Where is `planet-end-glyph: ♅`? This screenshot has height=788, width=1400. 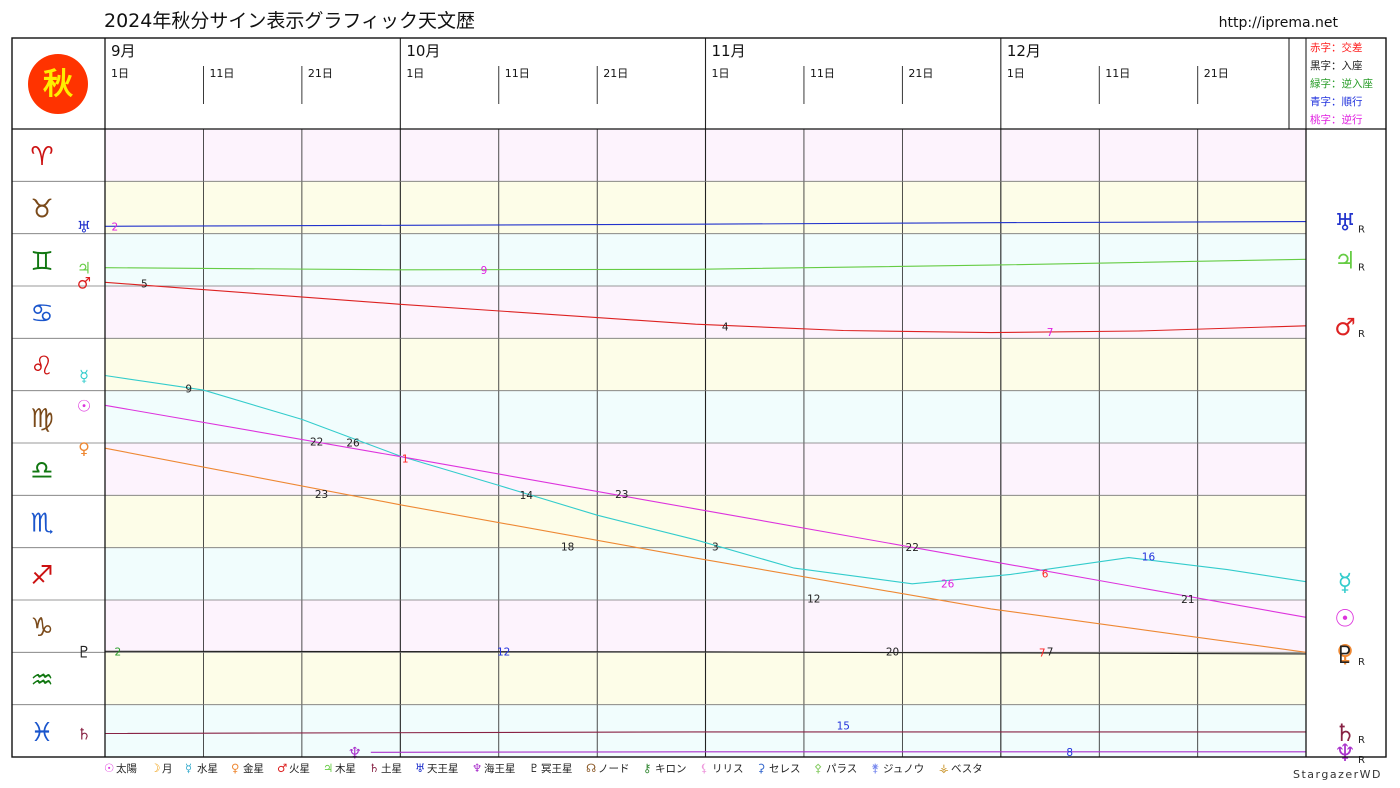 planet-end-glyph: ♅ is located at coordinates (1345, 223).